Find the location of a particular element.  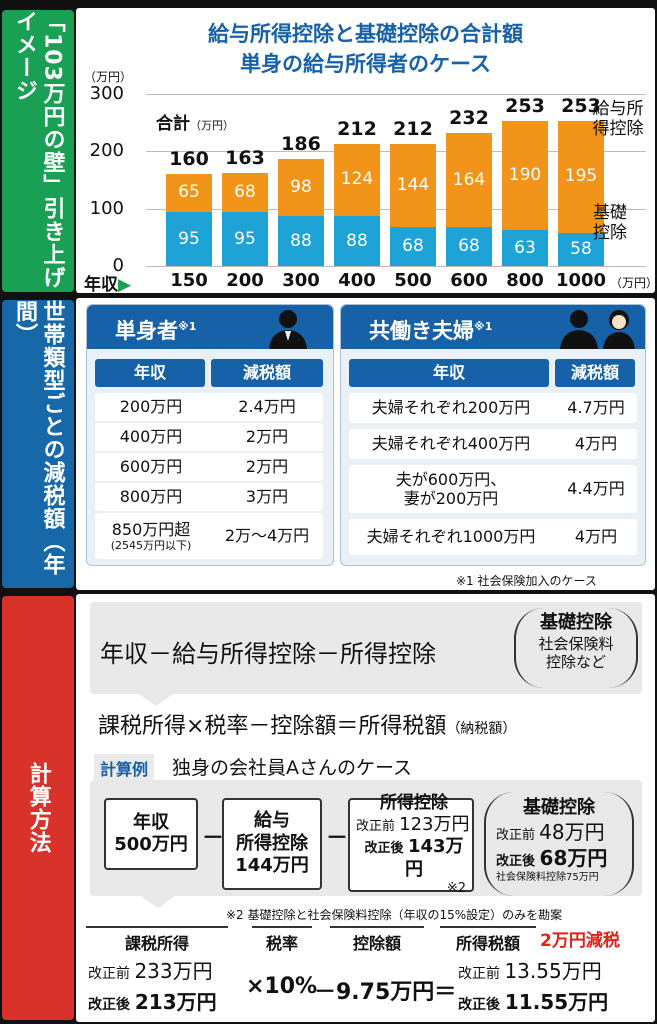

bar-400: 124 88 is located at coordinates (357, 205).